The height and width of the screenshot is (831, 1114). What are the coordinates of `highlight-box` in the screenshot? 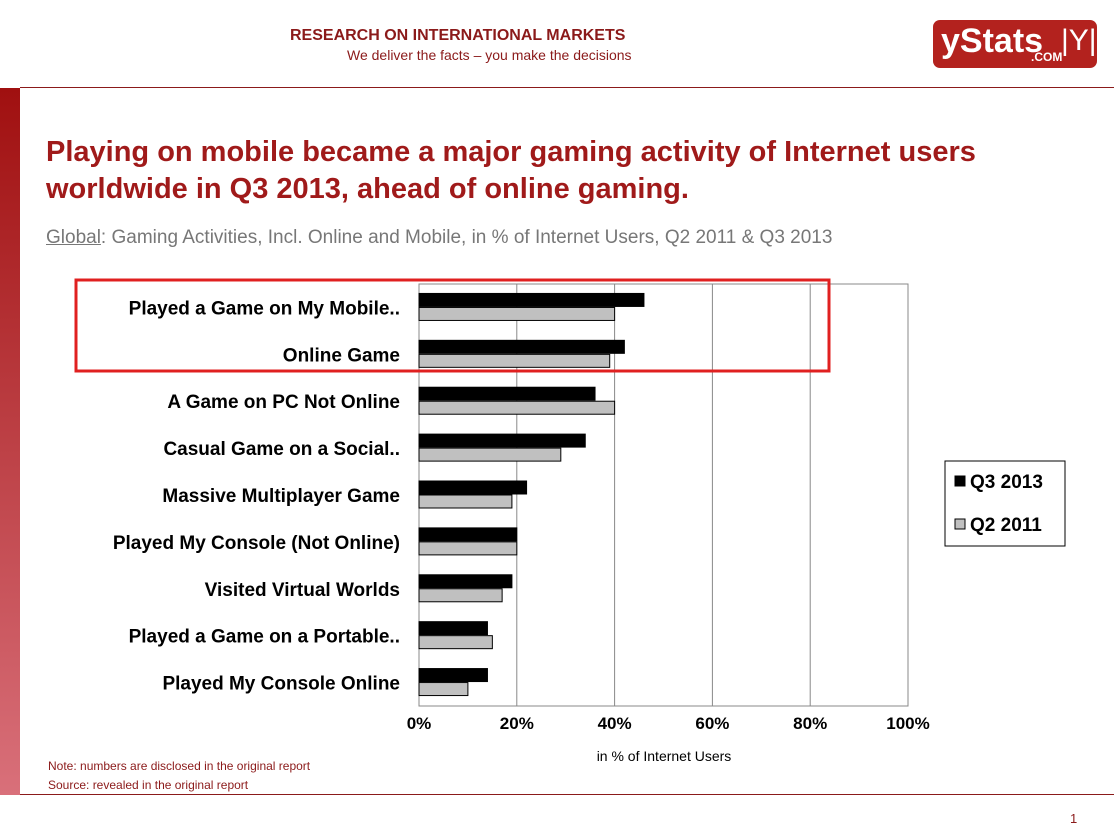 It's located at (452, 325).